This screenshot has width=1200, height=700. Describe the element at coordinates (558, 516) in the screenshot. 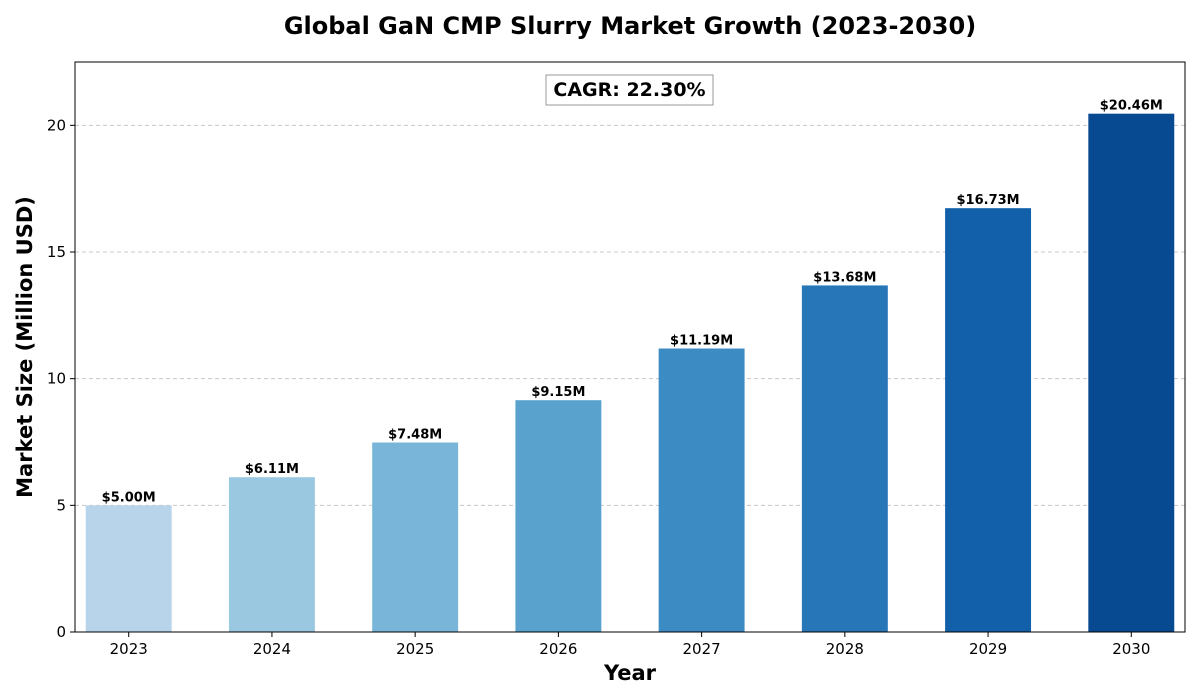

I see `bar-2026` at that location.